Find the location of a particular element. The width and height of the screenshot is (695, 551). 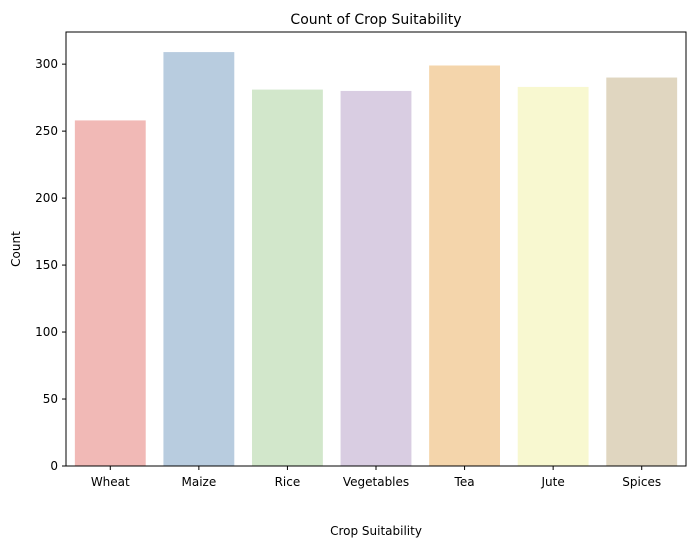

x-tick-label: Rice is located at coordinates (288, 482).